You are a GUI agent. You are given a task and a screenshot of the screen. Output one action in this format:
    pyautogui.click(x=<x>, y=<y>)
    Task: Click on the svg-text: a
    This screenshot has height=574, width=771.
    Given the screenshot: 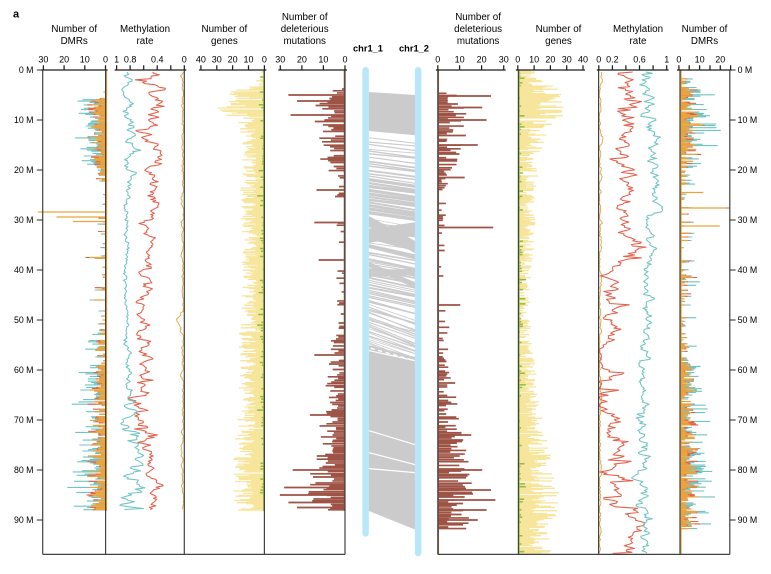 What is the action you would take?
    pyautogui.click(x=16, y=15)
    